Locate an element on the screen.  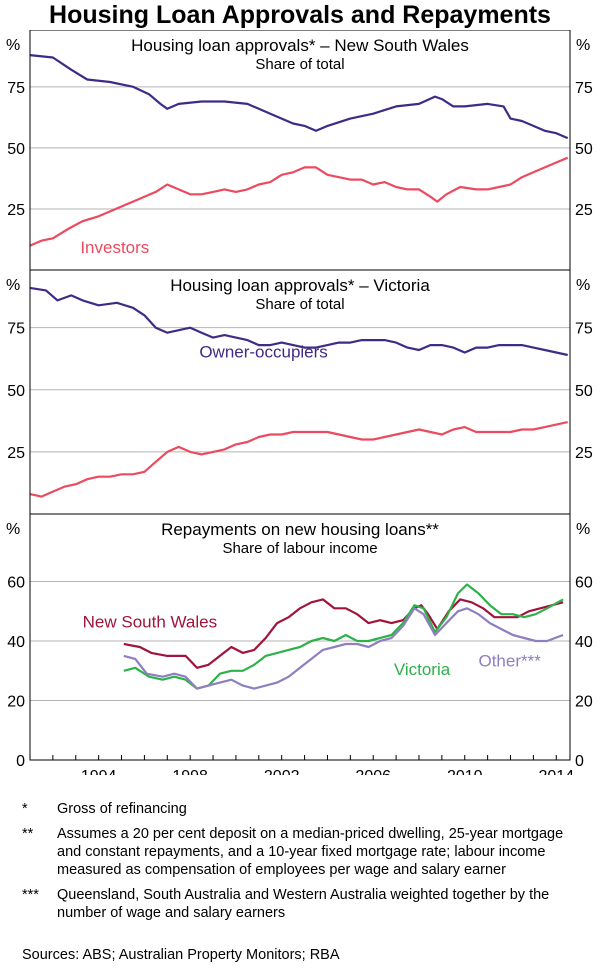
series-label: Victoria is located at coordinates (422, 669).